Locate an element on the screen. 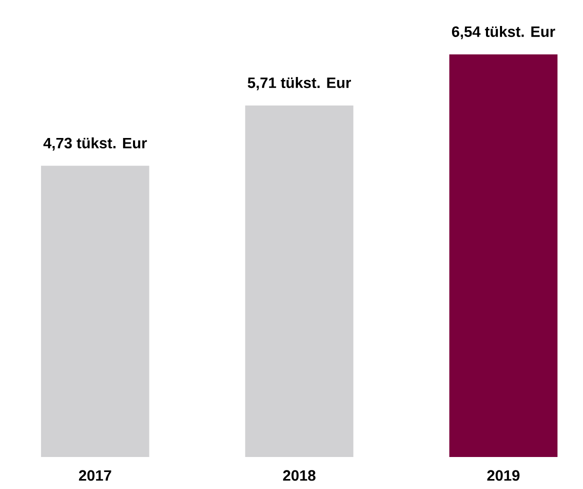 This screenshot has height=489, width=583. x-tick-label: 2019 is located at coordinates (503, 475).